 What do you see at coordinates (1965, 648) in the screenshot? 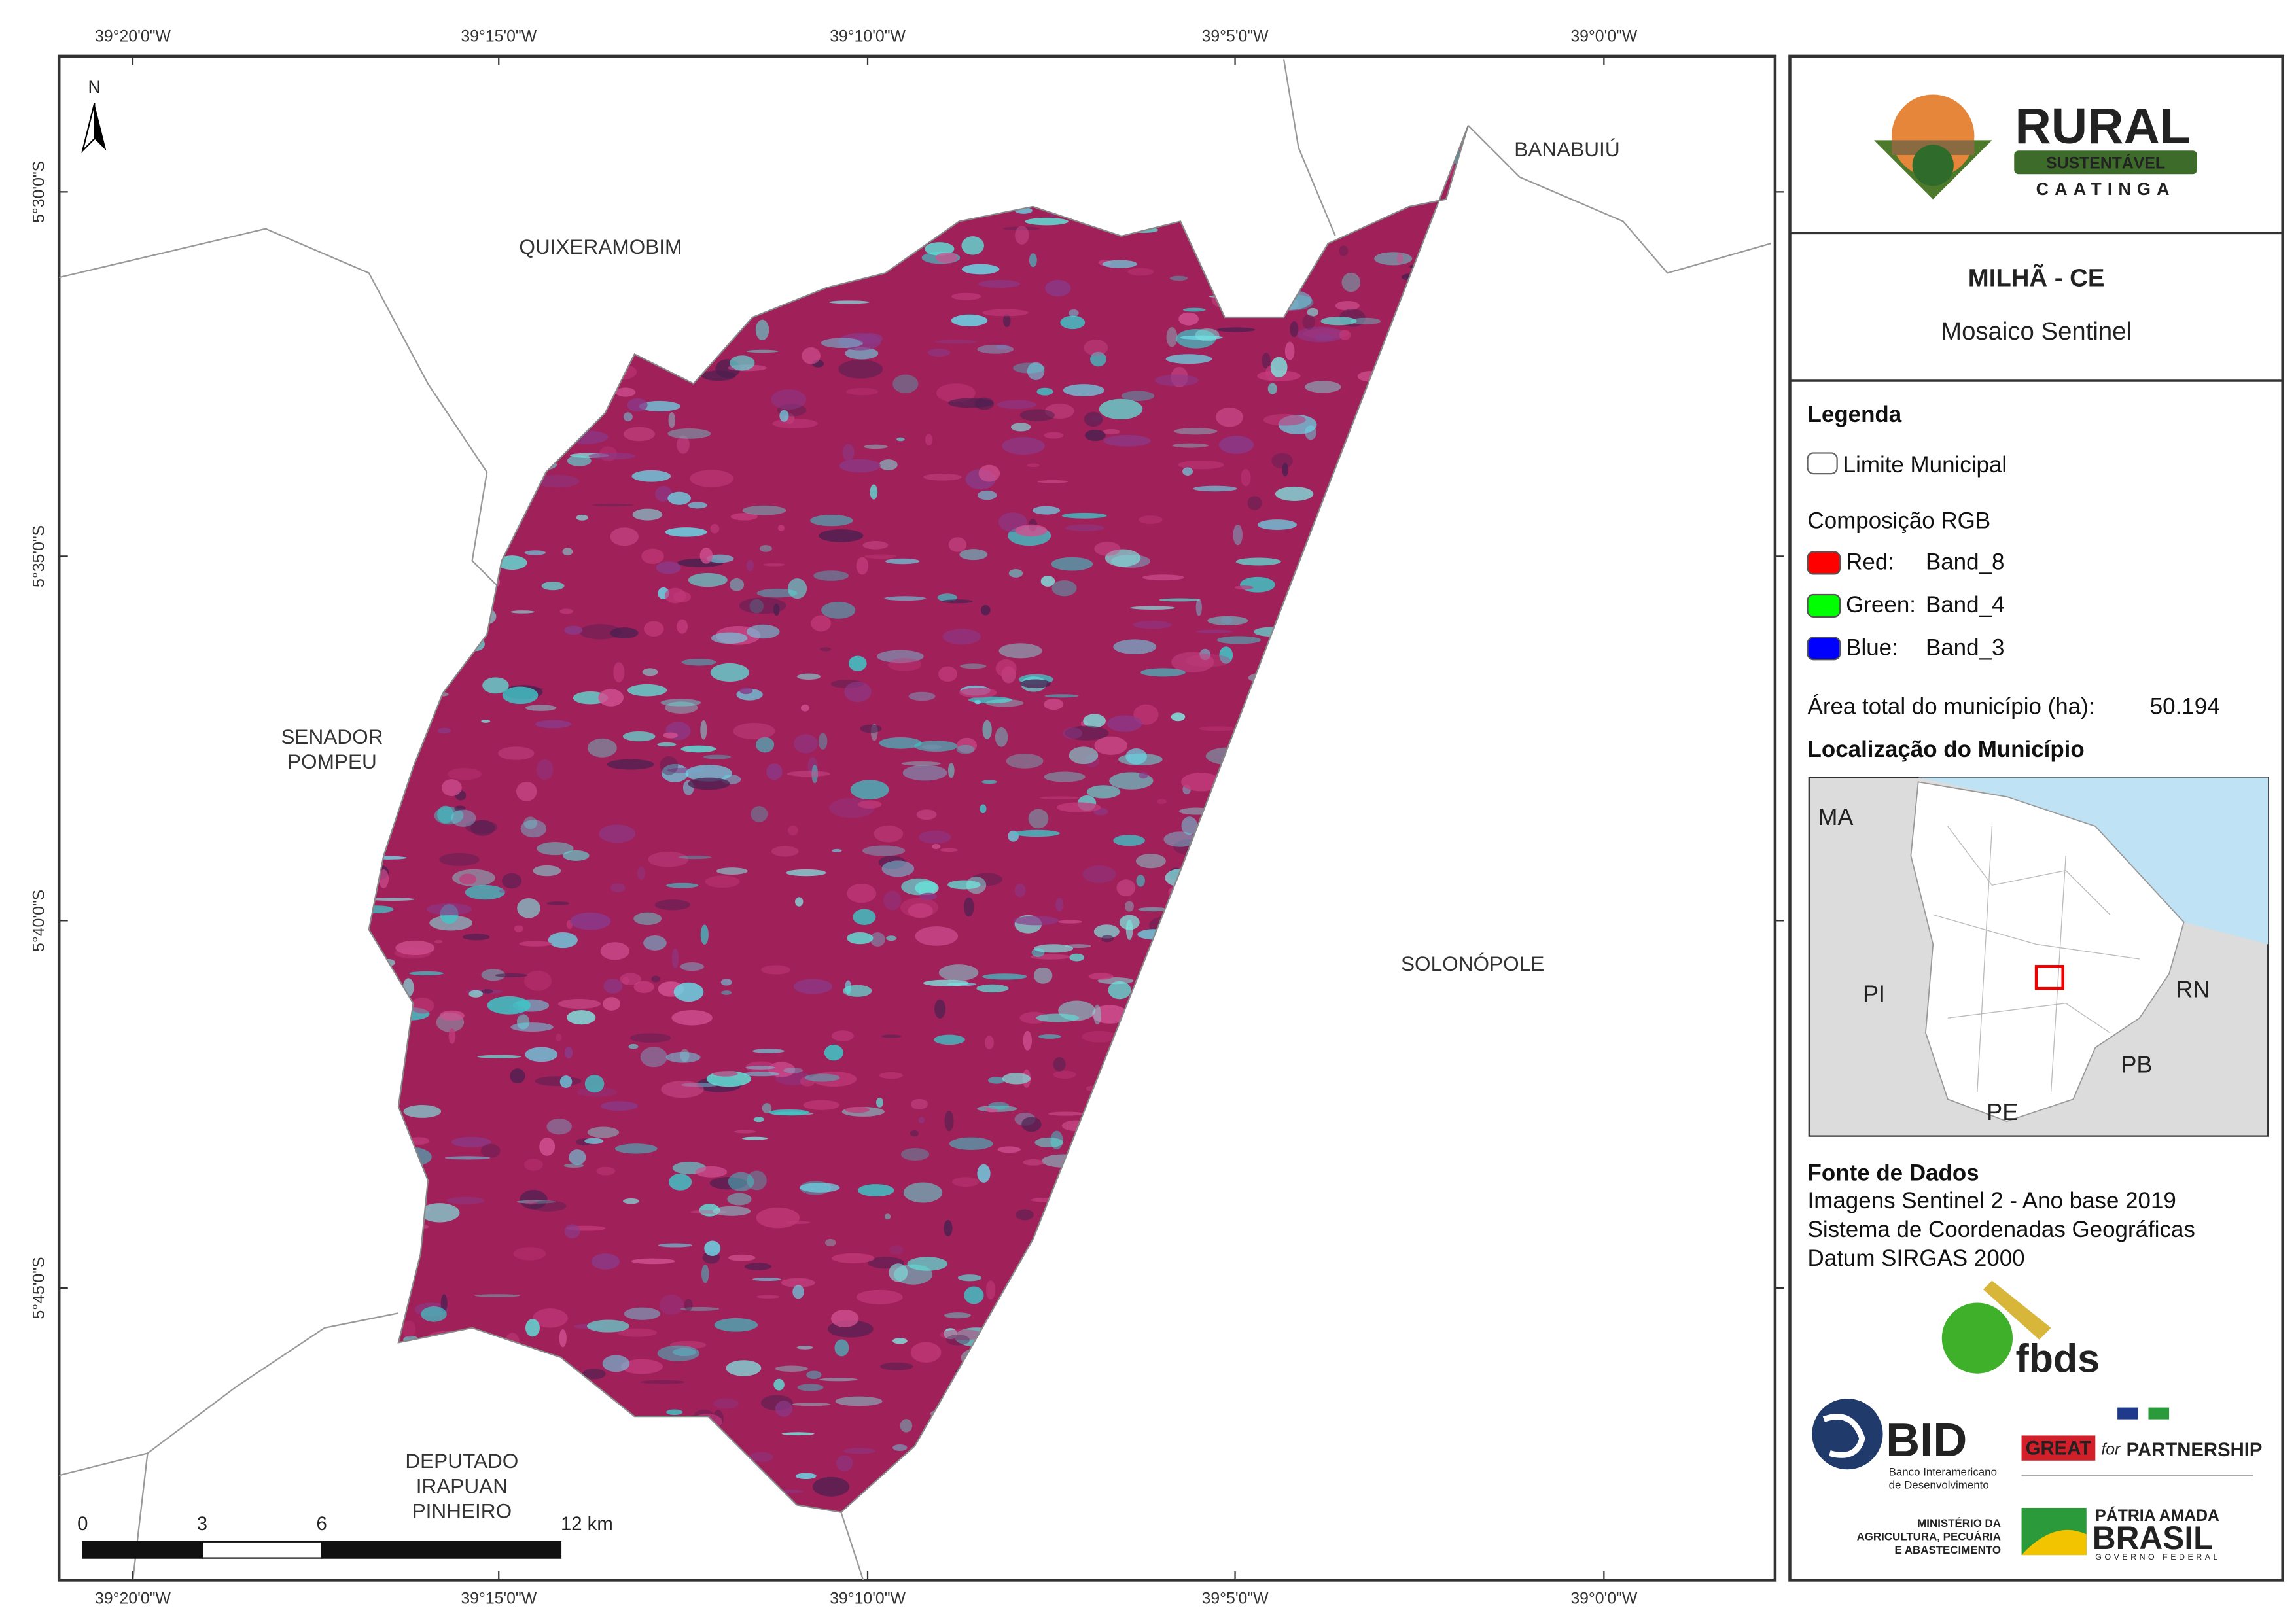
I see `band-name: Band_3` at bounding box center [1965, 648].